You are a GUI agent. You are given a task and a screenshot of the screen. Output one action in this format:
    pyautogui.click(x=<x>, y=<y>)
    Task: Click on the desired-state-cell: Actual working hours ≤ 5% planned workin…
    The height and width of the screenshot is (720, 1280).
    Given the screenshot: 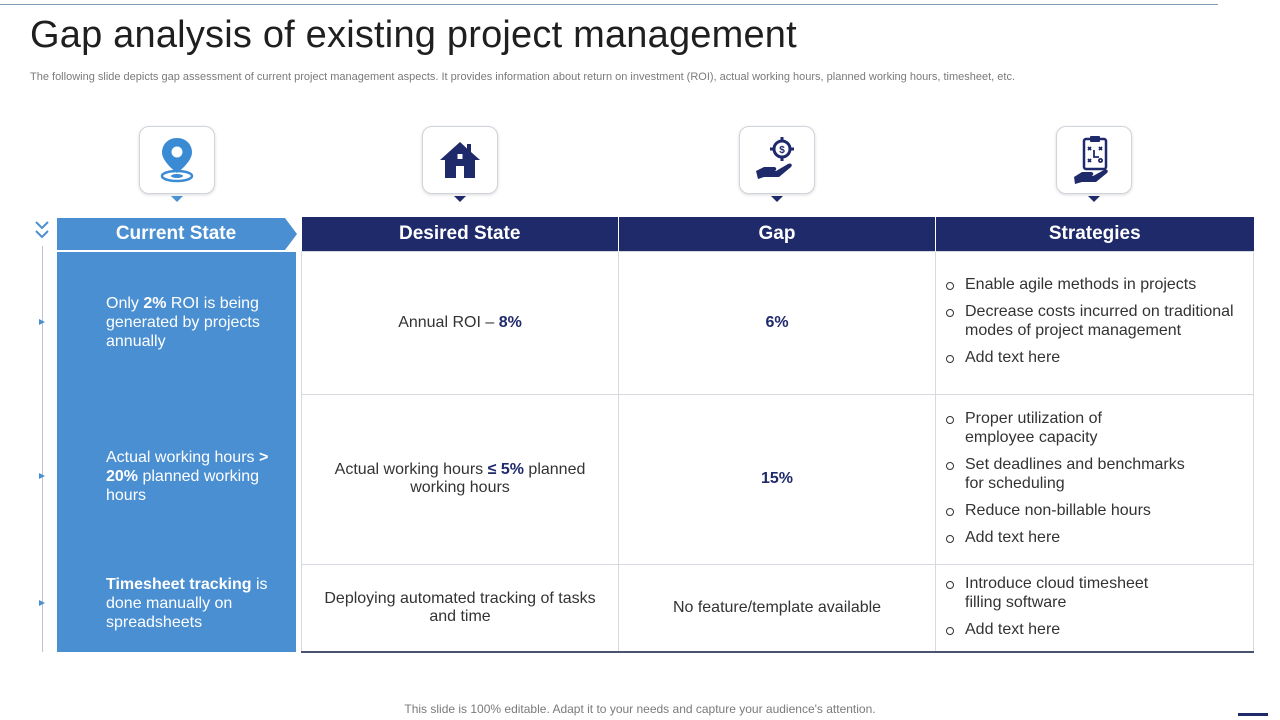 What is the action you would take?
    pyautogui.click(x=460, y=479)
    